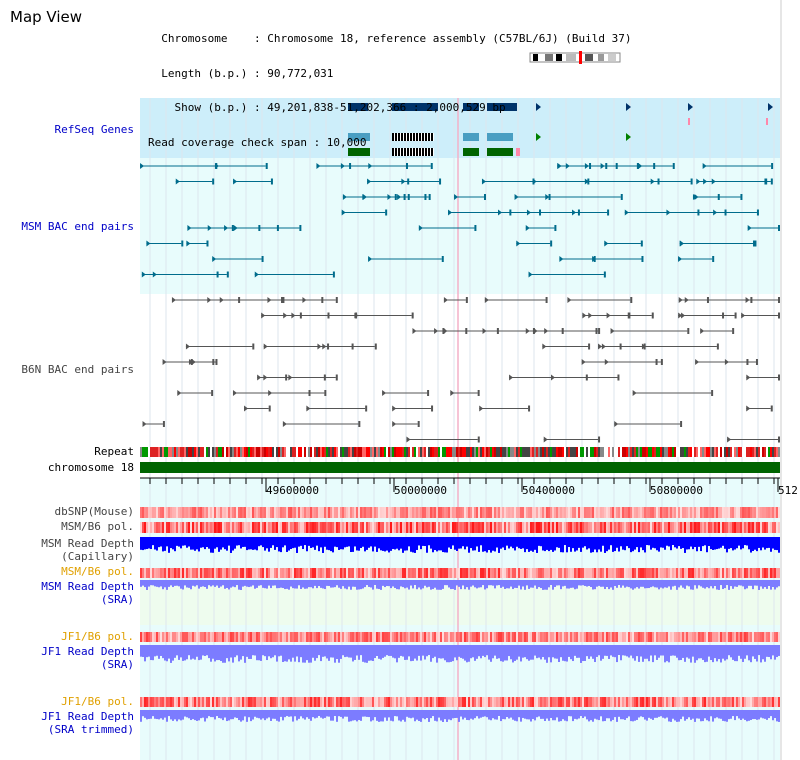 Image resolution: width=800 pixels, height=760 pixels. Describe the element at coordinates (90, 467) in the screenshot. I see `label-chromosome-18: chromosome 18` at that location.